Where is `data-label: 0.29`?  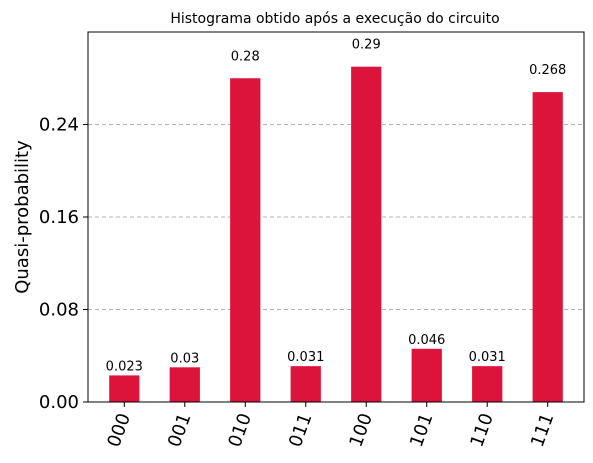 data-label: 0.29 is located at coordinates (366, 45).